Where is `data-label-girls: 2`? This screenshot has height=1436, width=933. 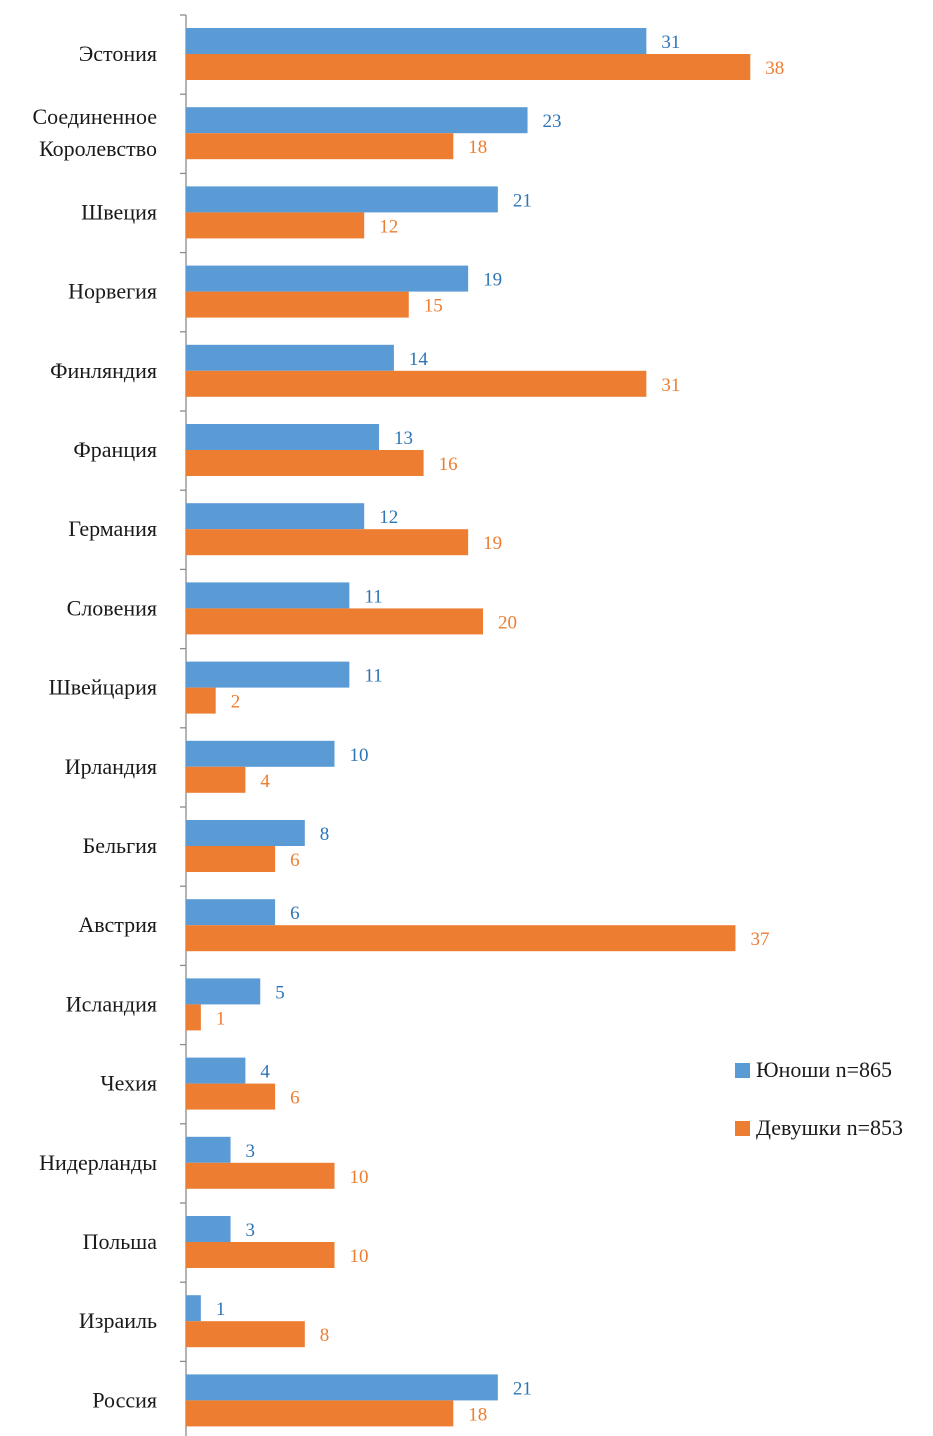 data-label-girls: 2 is located at coordinates (236, 702).